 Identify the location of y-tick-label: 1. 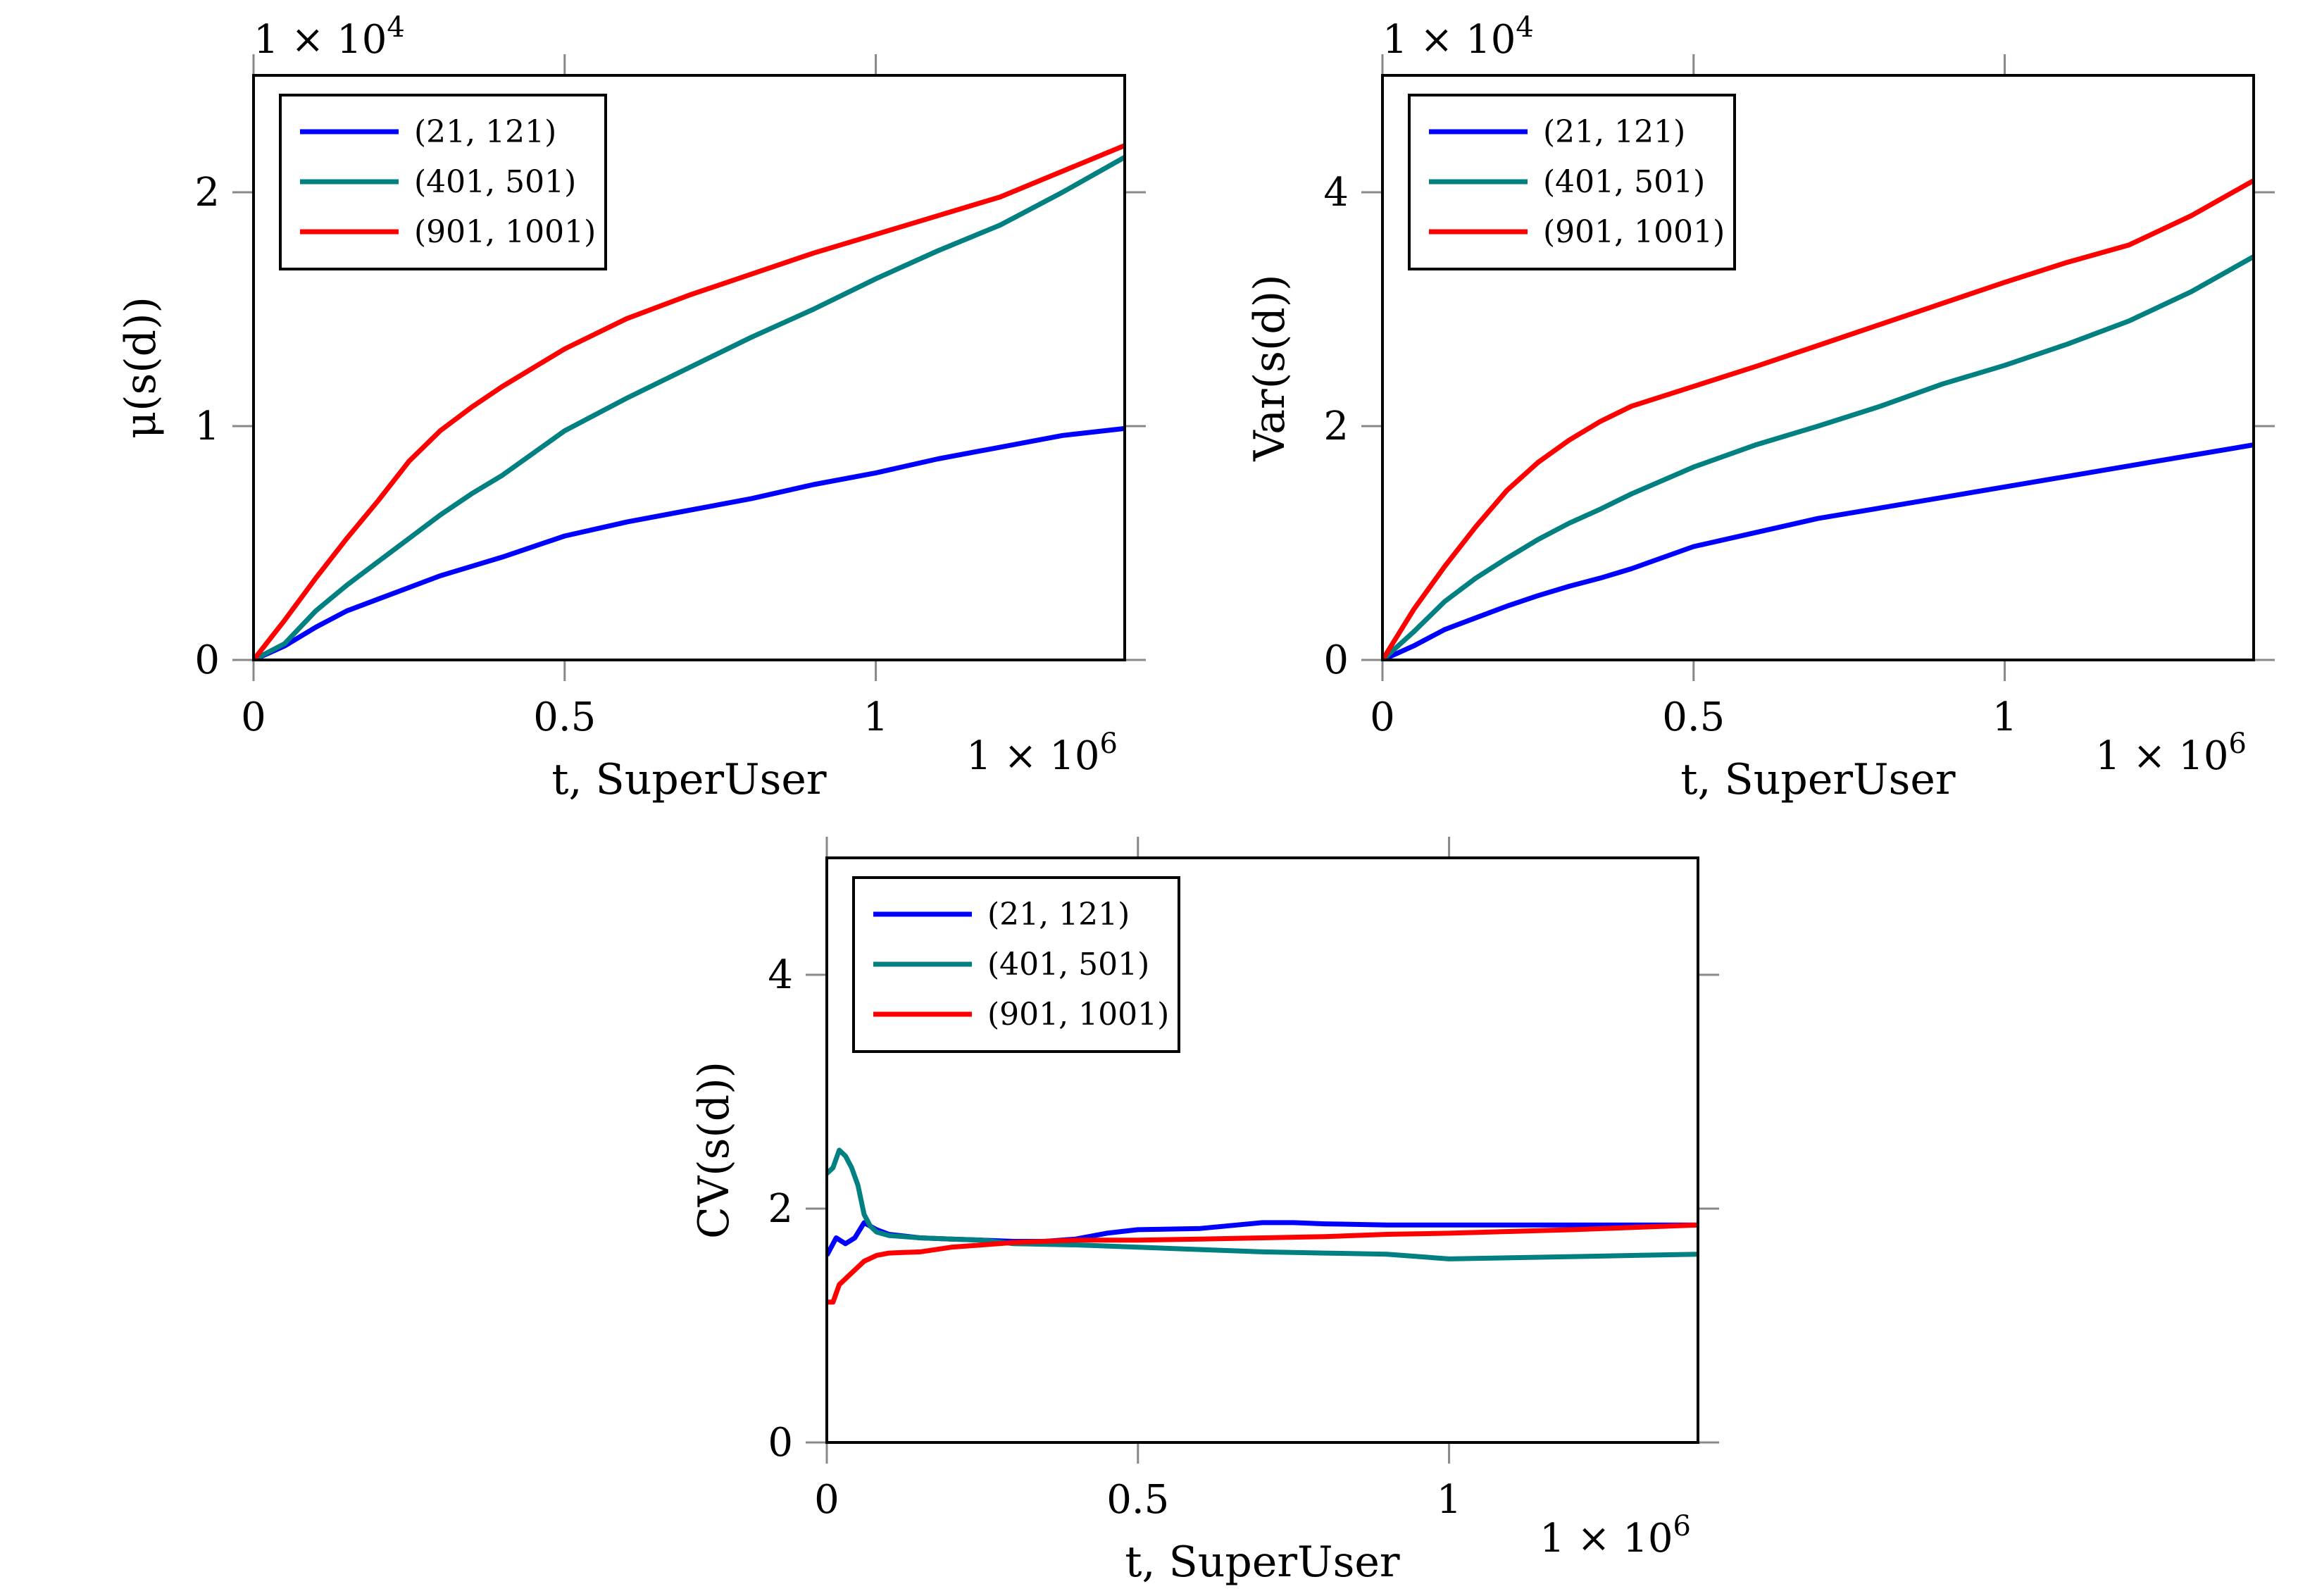
(207, 426).